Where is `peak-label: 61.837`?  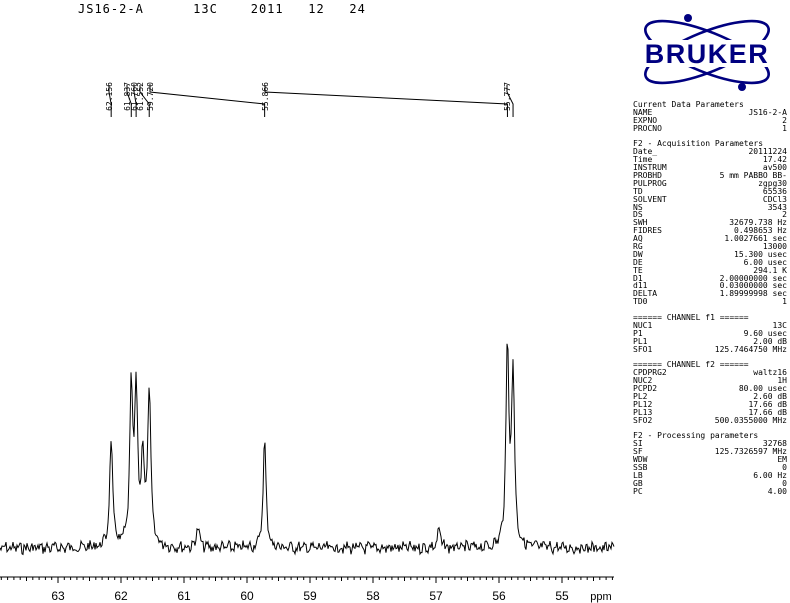 peak-label: 61.837 is located at coordinates (127, 96).